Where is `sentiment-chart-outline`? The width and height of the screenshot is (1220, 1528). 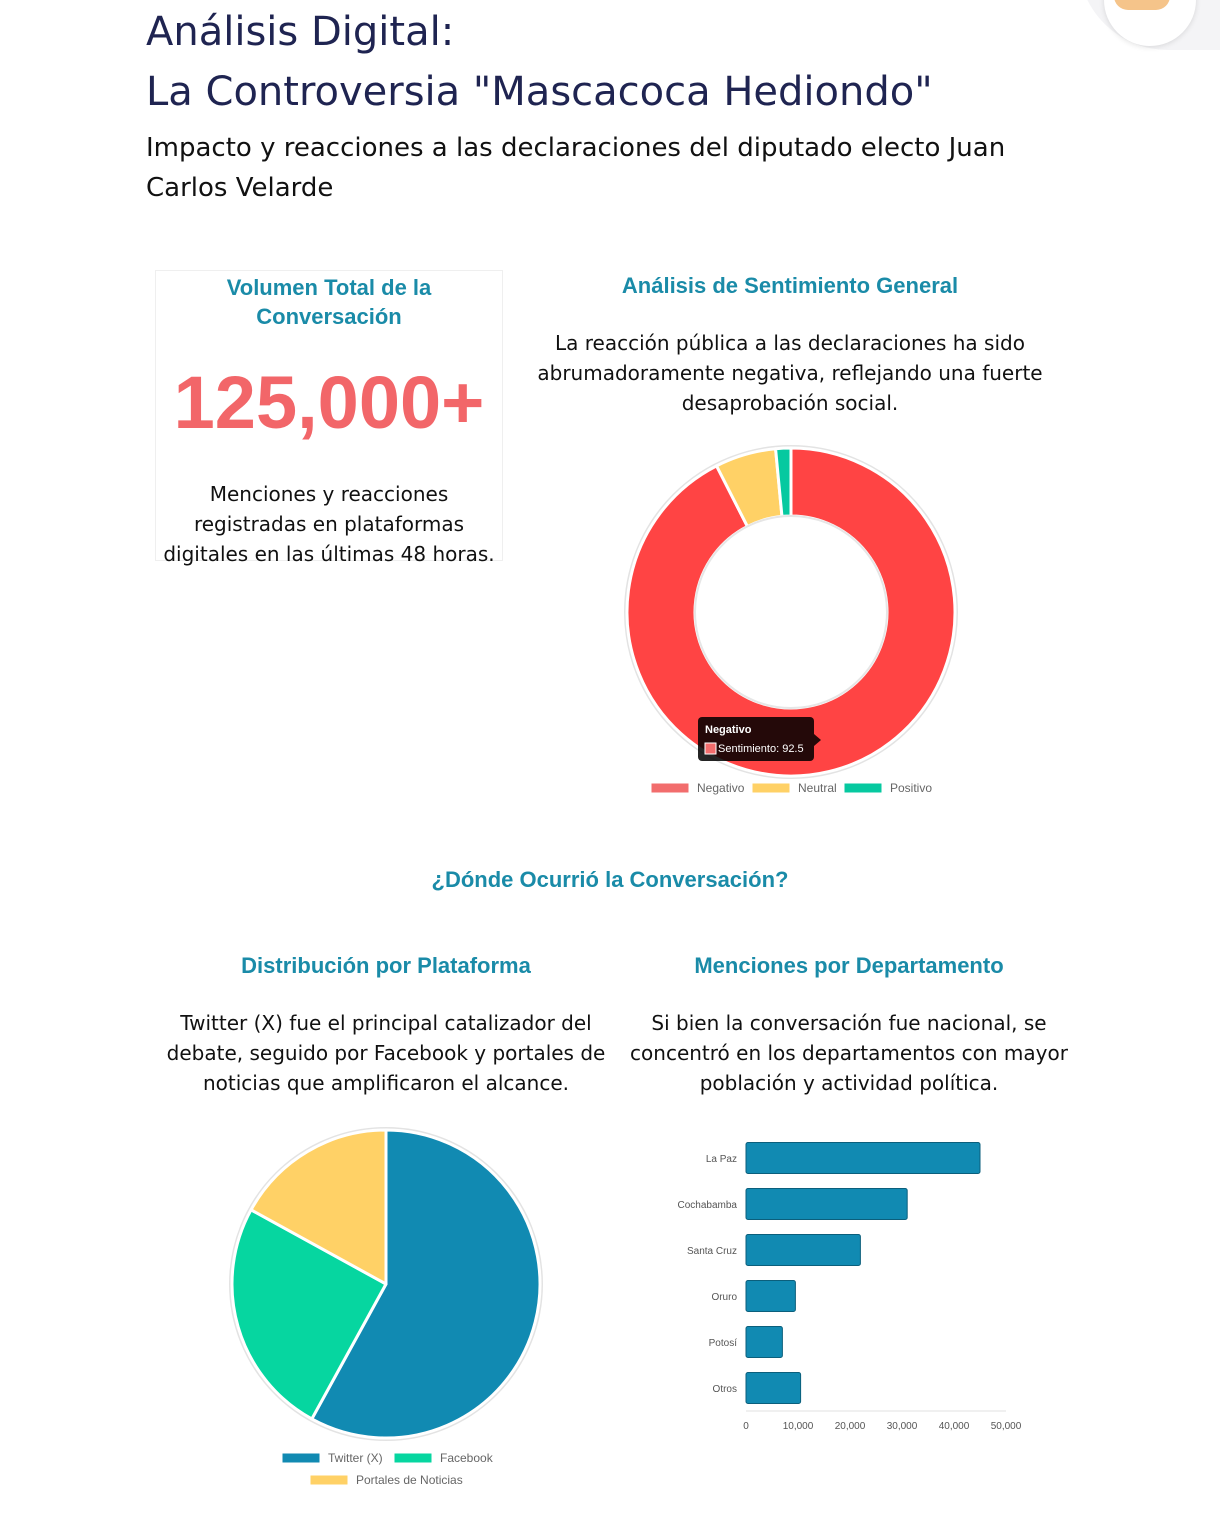
sentiment-chart-outline is located at coordinates (791, 612).